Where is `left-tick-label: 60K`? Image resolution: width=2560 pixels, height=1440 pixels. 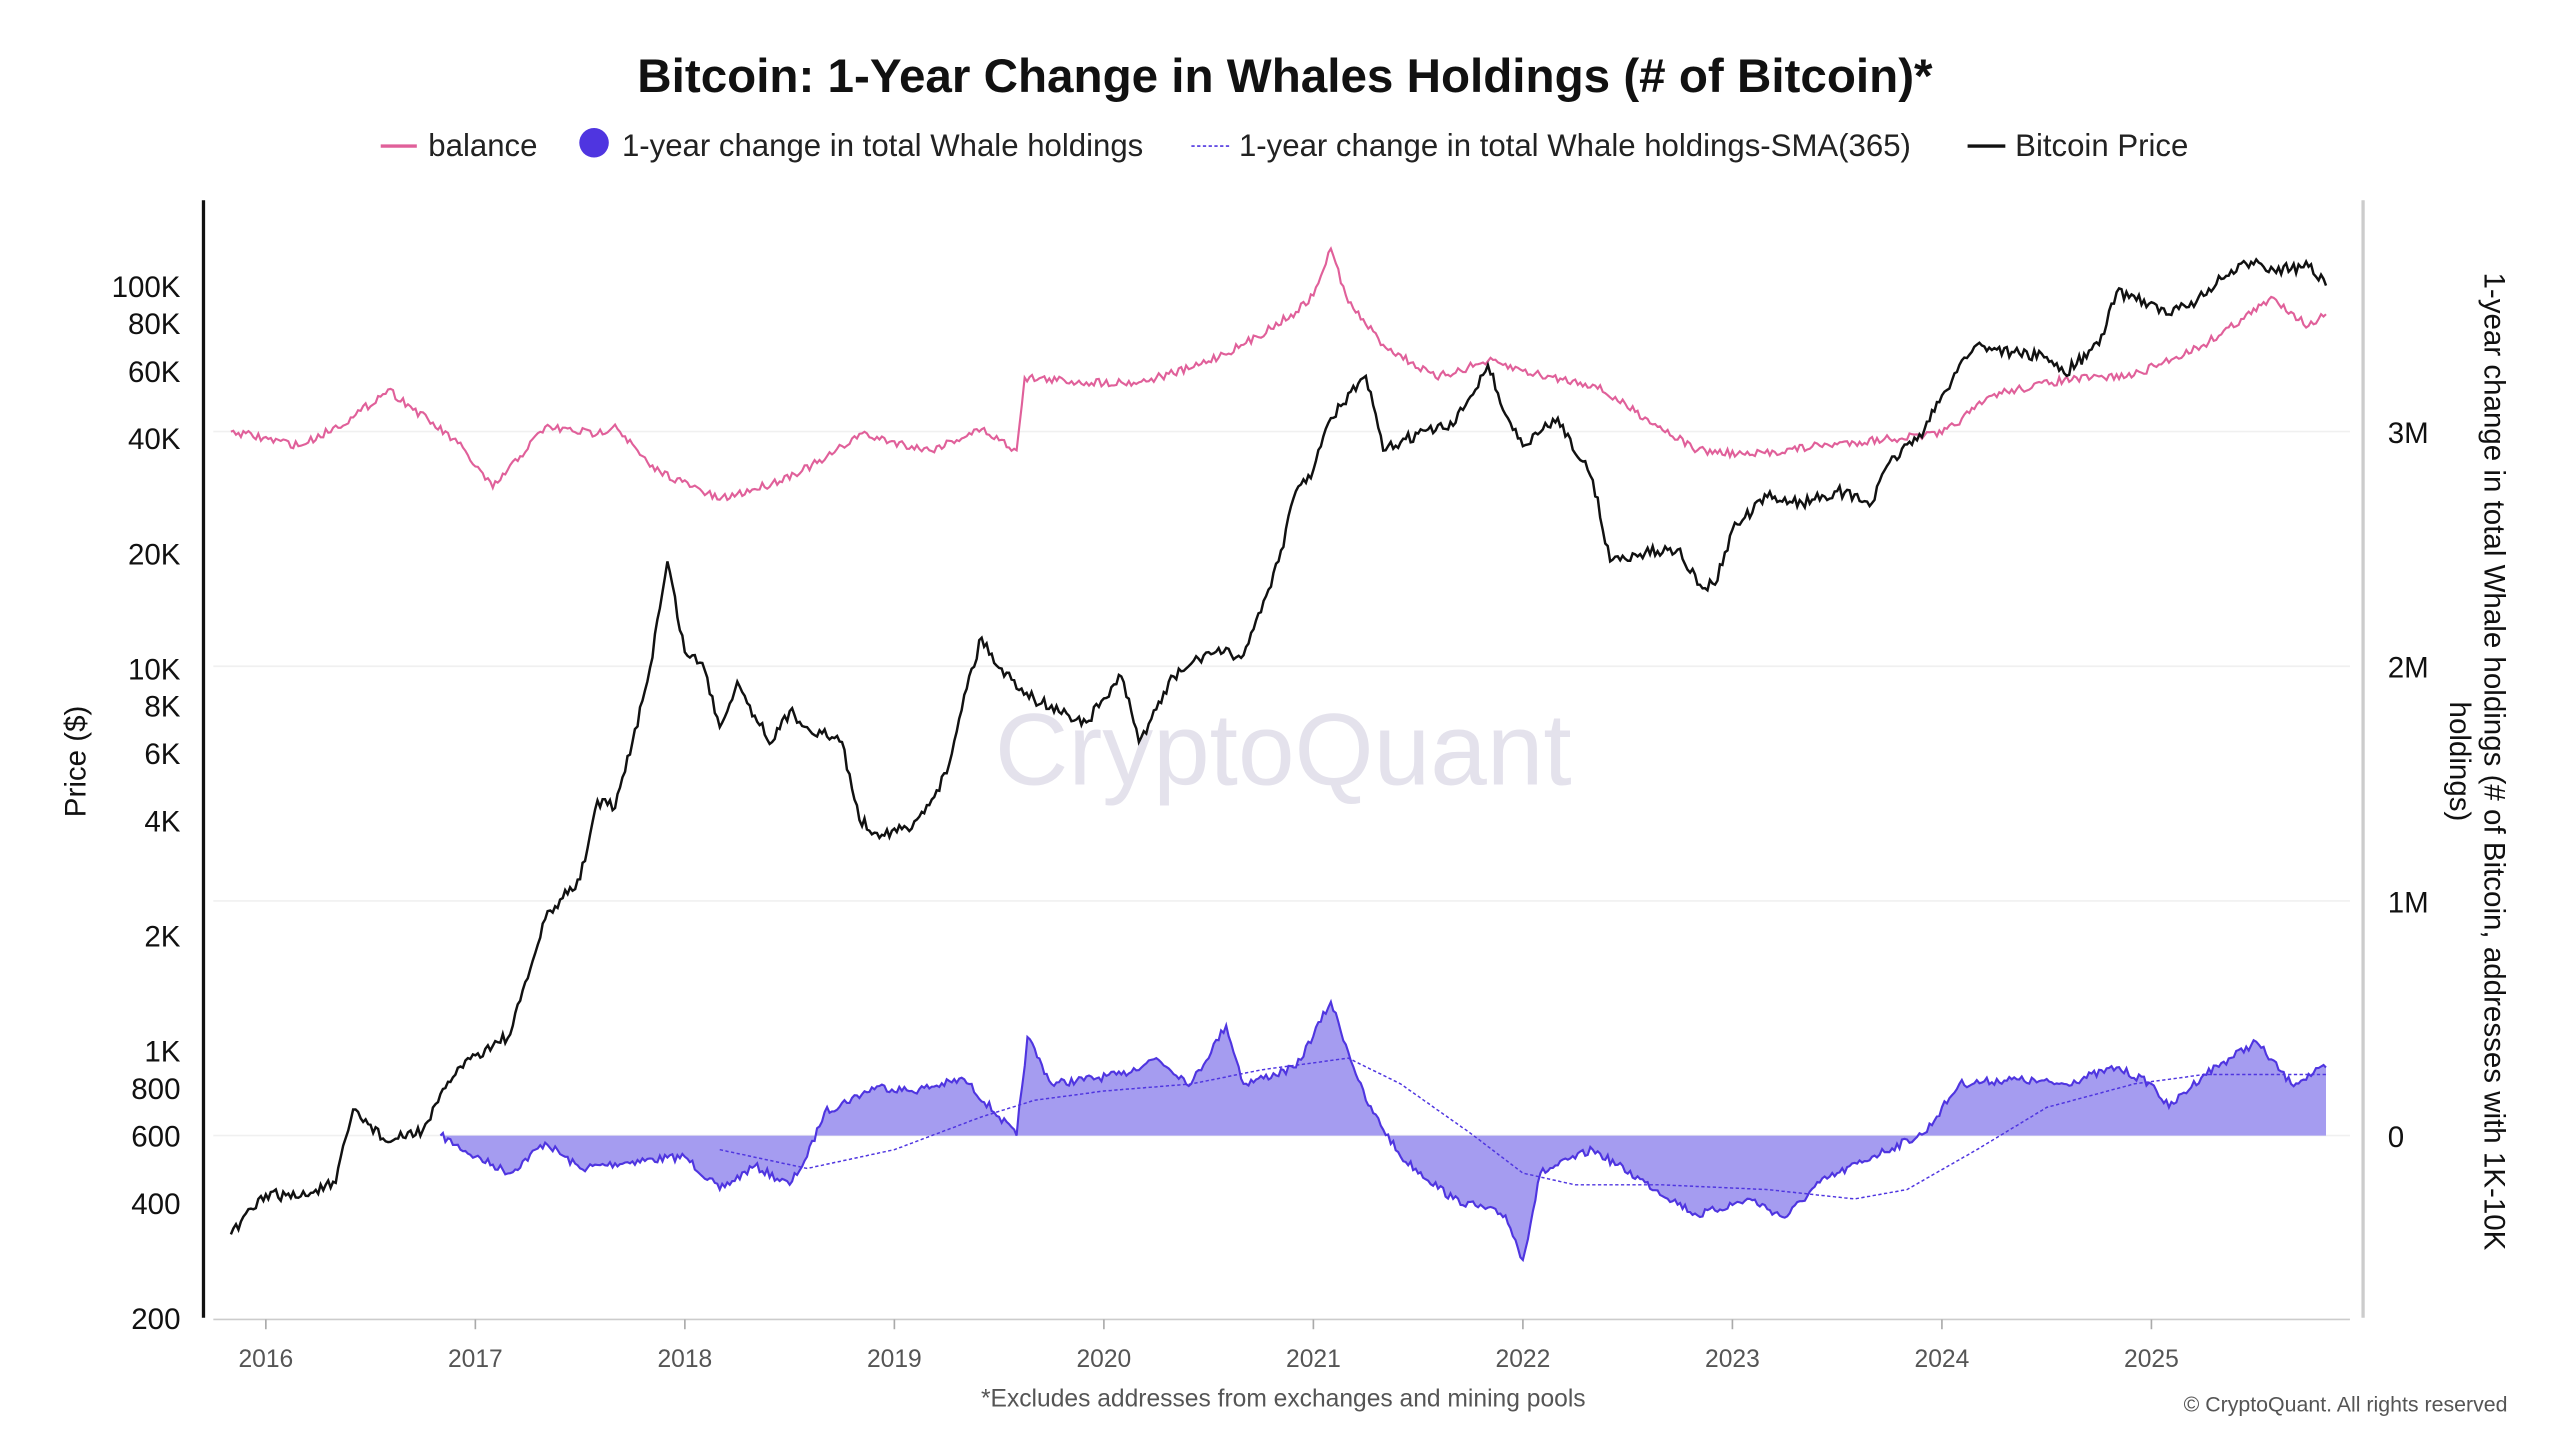
left-tick-label: 60K is located at coordinates (154, 372).